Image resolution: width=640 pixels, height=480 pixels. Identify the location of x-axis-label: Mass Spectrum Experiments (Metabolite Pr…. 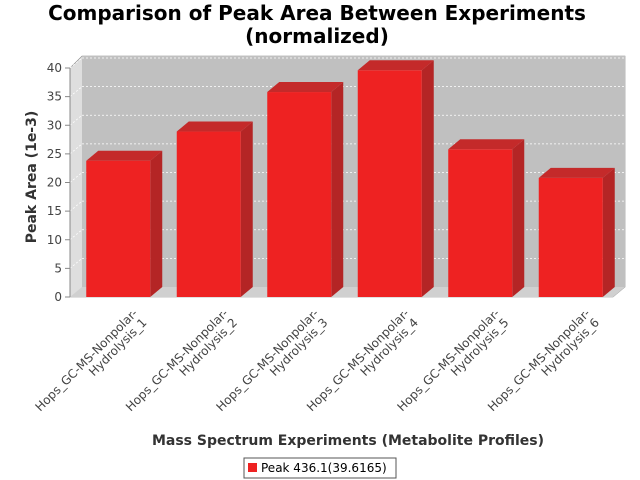
(348, 441).